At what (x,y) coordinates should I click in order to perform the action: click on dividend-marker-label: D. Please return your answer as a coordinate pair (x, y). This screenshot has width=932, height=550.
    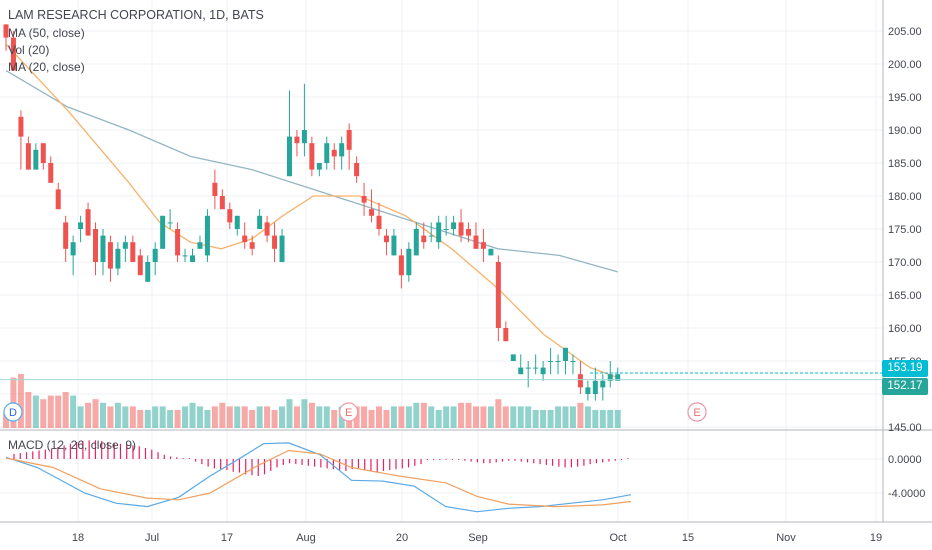
    Looking at the image, I should click on (13, 413).